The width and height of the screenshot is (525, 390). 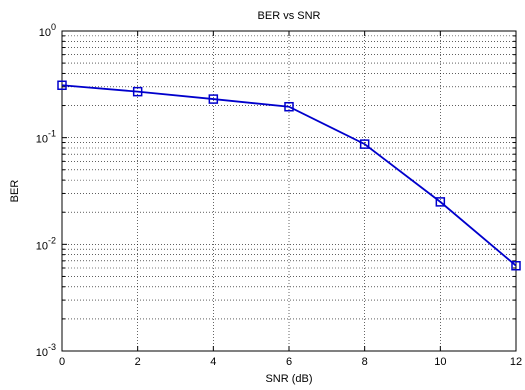 I want to click on chart-title: BER vs SNR, so click(x=289, y=16).